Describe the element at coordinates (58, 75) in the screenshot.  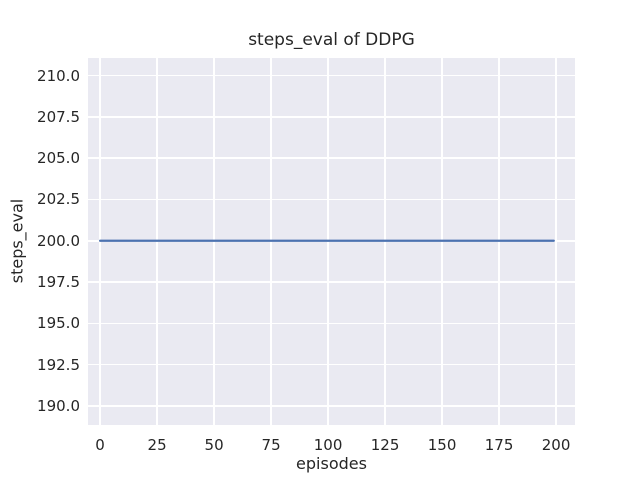
I see `y-tick-label: 210.0` at that location.